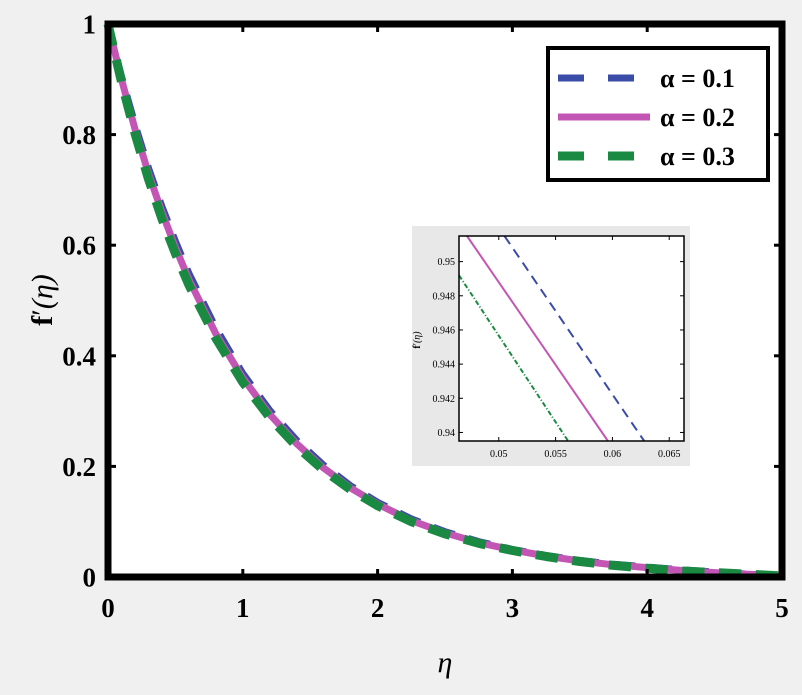 This screenshot has height=695, width=802. I want to click on inset-y-tick-label-2: 0.944, so click(444, 365).